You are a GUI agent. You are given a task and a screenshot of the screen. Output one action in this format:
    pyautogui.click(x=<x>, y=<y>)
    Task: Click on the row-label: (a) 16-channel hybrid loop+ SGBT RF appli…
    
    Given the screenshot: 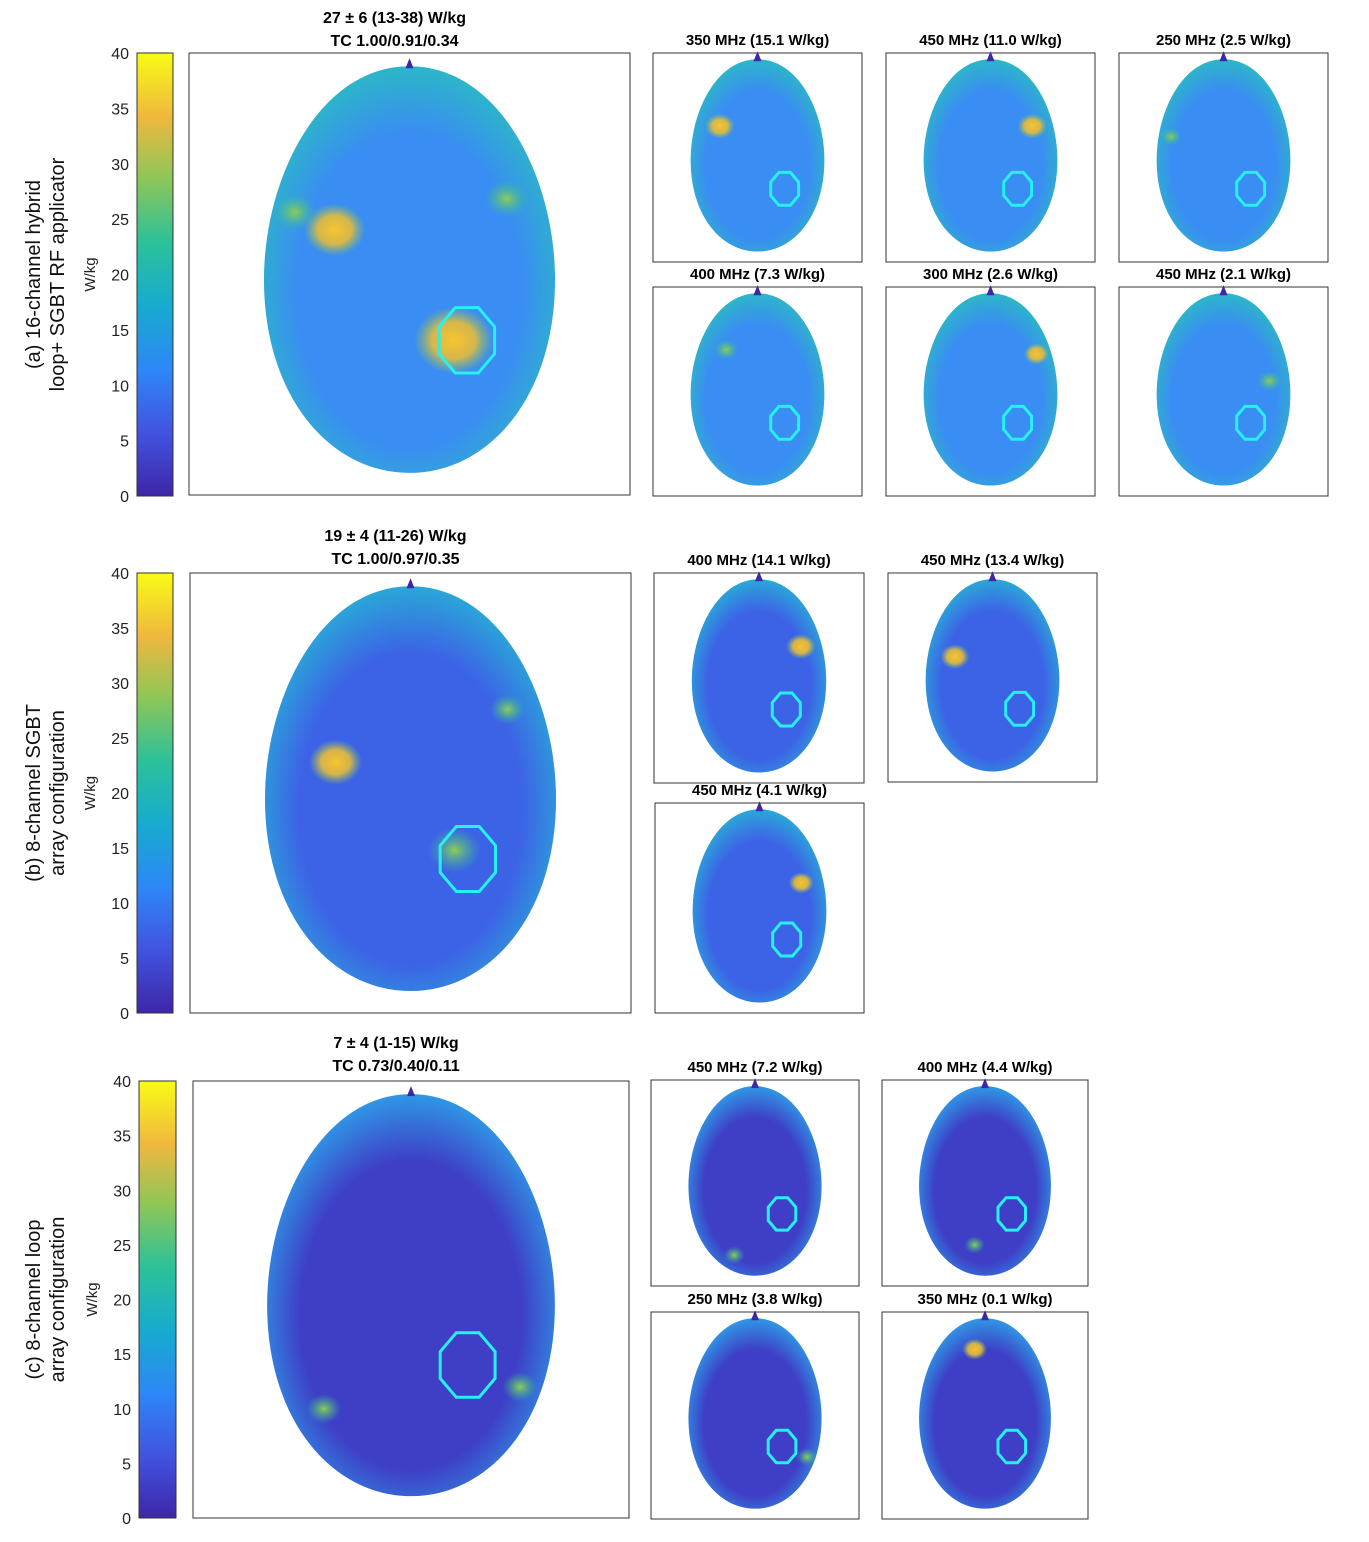 What is the action you would take?
    pyautogui.click(x=46, y=274)
    